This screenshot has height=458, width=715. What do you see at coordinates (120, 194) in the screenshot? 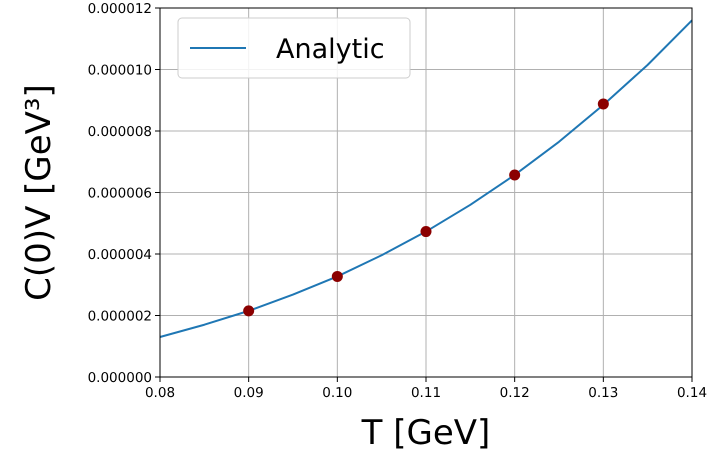
I see `y-tick-label: 0.000006` at bounding box center [120, 194].